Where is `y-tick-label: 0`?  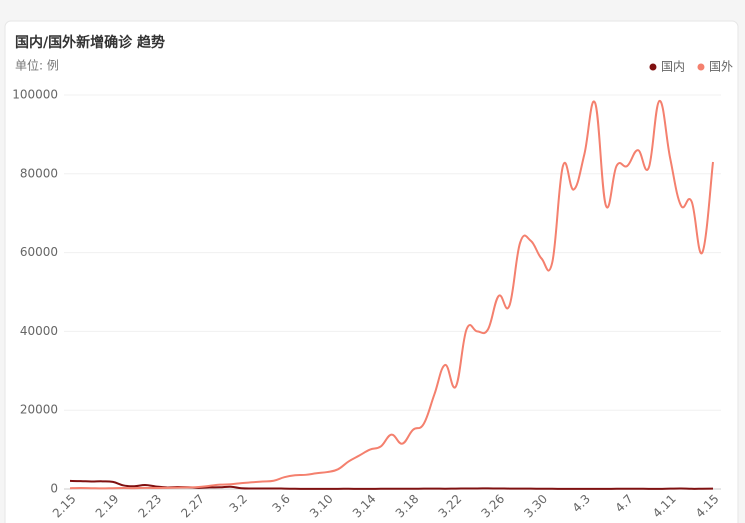
y-tick-label: 0 is located at coordinates (54, 489).